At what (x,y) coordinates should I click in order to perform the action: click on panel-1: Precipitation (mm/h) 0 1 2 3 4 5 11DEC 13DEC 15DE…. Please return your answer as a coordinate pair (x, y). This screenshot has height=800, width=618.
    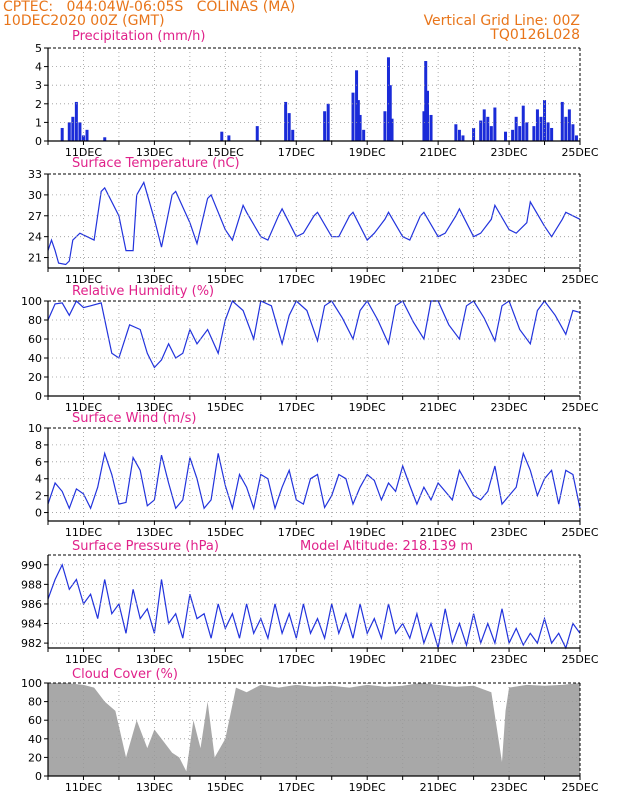
    Looking at the image, I should click on (317, 94).